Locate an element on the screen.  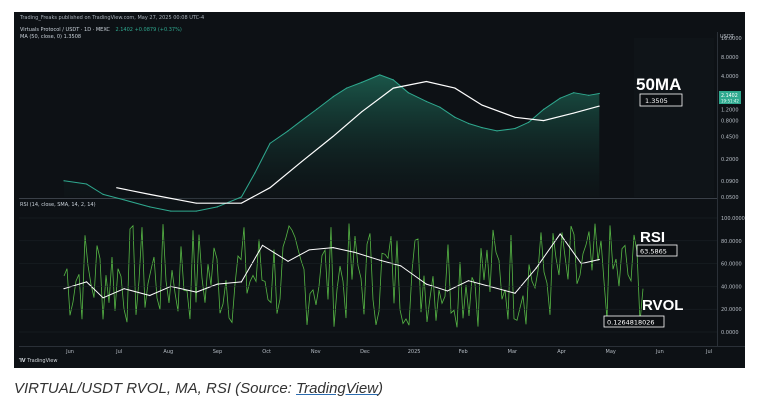
time-tick-7: 2025 is located at coordinates (414, 352).